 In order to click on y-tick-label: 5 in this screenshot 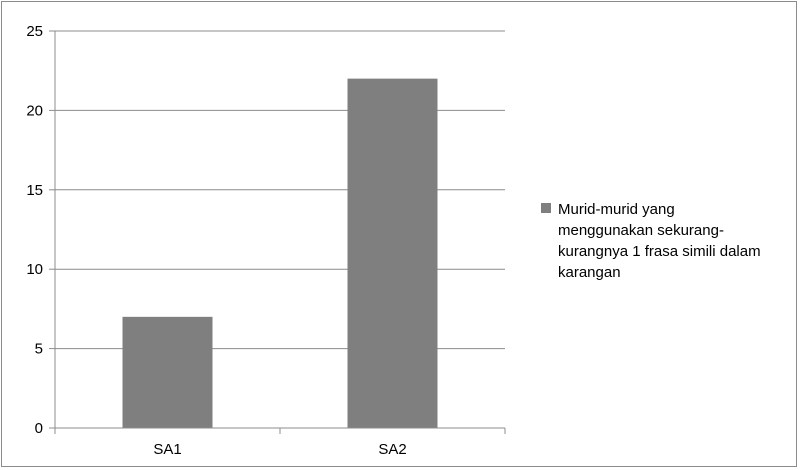, I will do `click(39, 349)`.